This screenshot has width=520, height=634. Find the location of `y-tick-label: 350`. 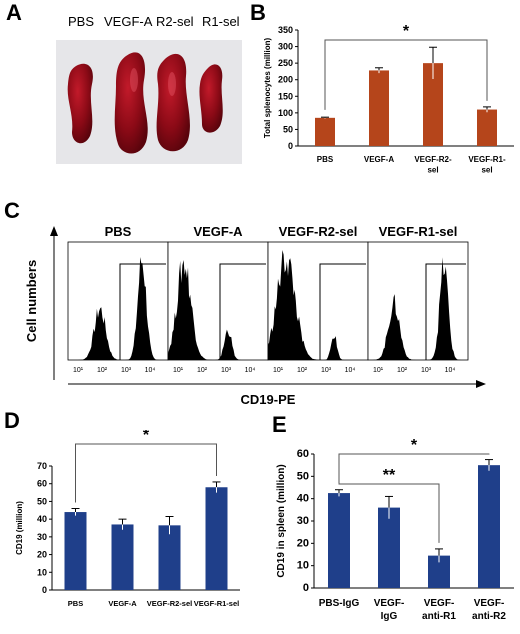

y-tick-label: 350 is located at coordinates (285, 30).